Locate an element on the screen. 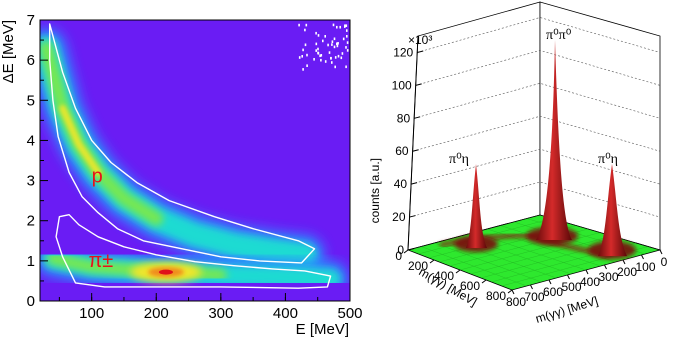 The image size is (700, 345). heatmap-region-label: π± is located at coordinates (100, 261).